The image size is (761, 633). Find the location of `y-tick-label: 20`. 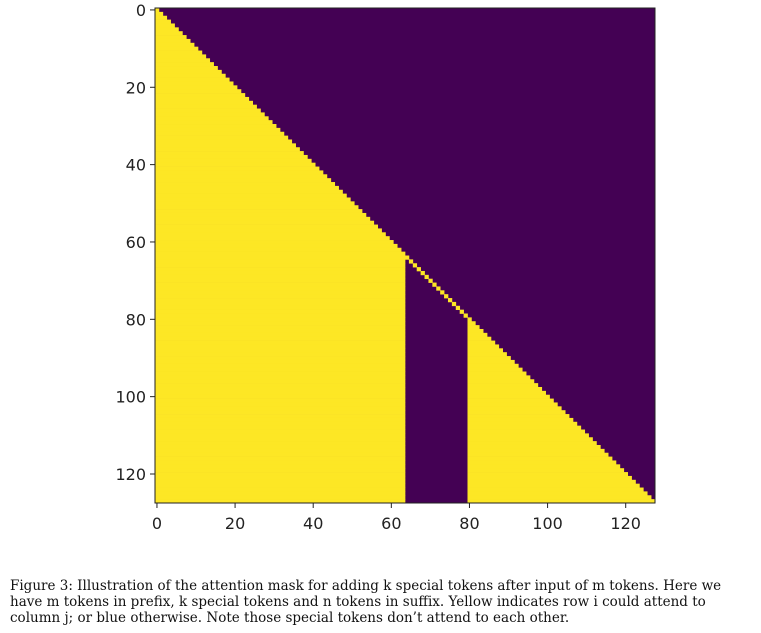

y-tick-label: 20 is located at coordinates (136, 87).